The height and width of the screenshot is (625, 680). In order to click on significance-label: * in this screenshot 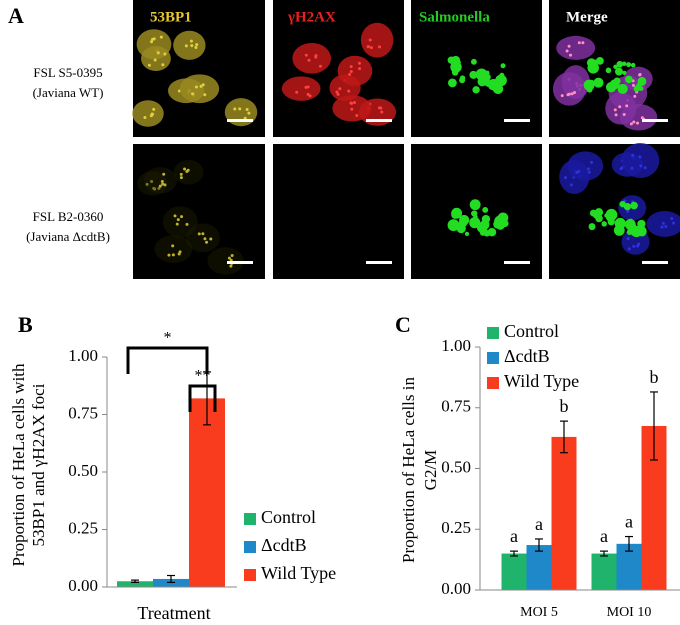, I will do `click(168, 338)`.